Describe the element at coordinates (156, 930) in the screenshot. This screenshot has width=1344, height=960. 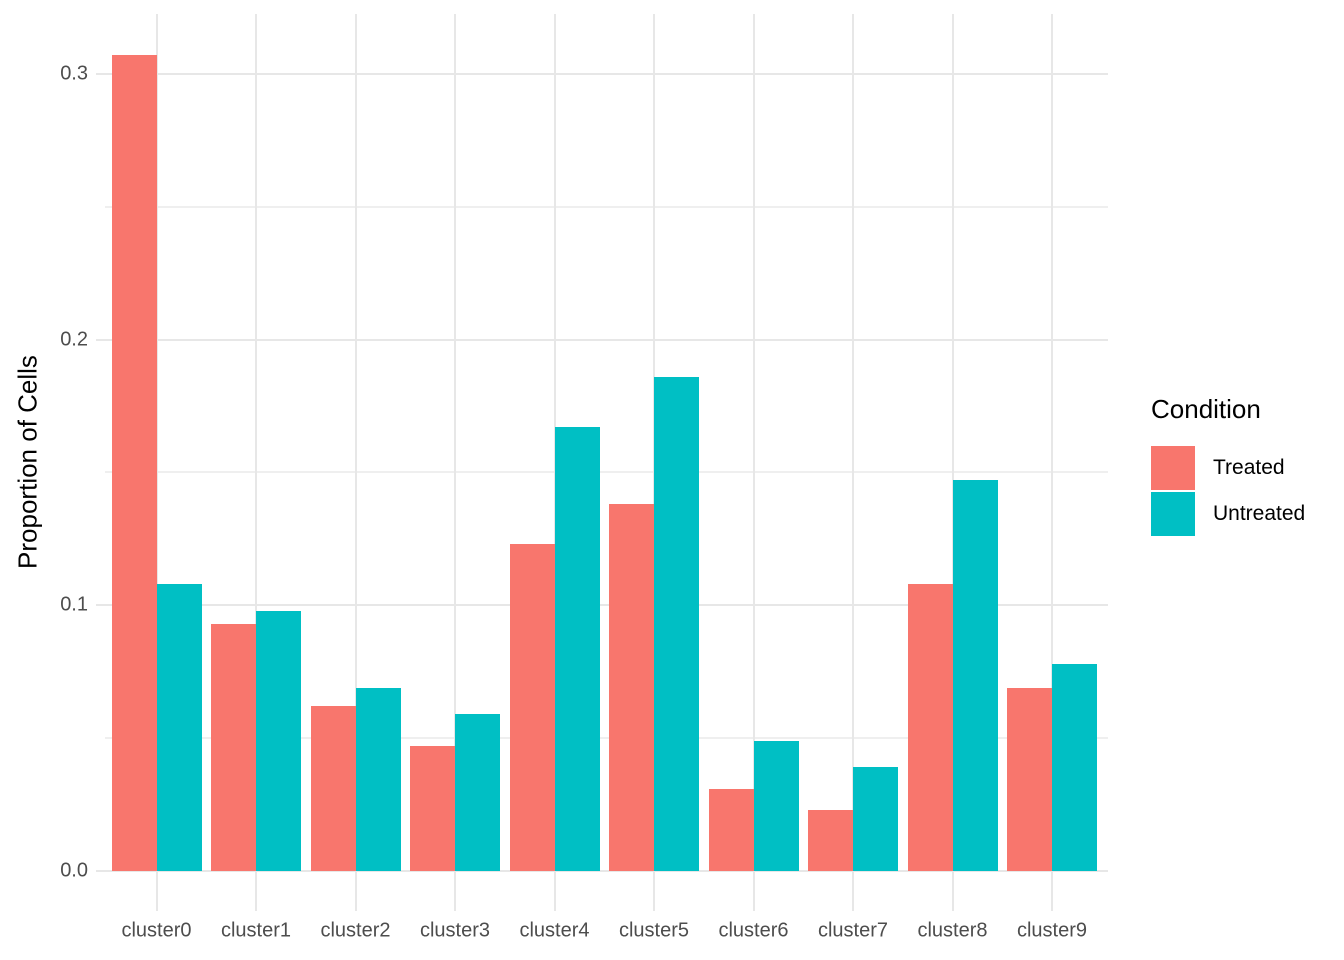
I see `x-tick-label-cluster0: cluster0` at that location.